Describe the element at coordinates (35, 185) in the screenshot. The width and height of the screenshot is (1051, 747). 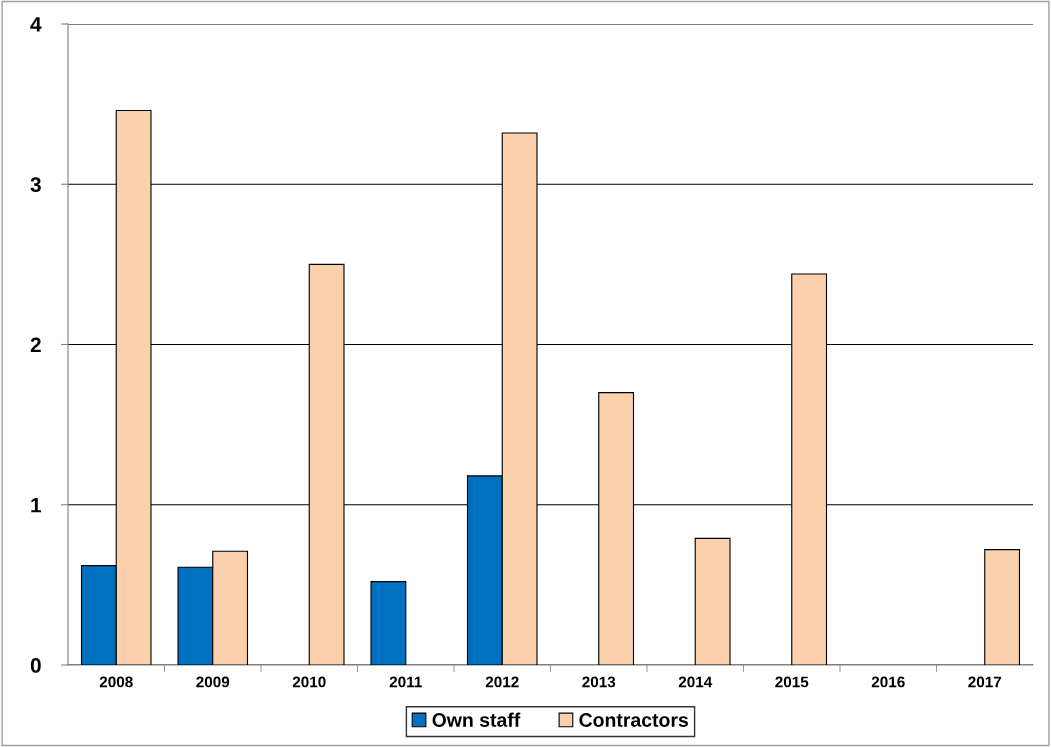
I see `y-tick-label: 3` at that location.